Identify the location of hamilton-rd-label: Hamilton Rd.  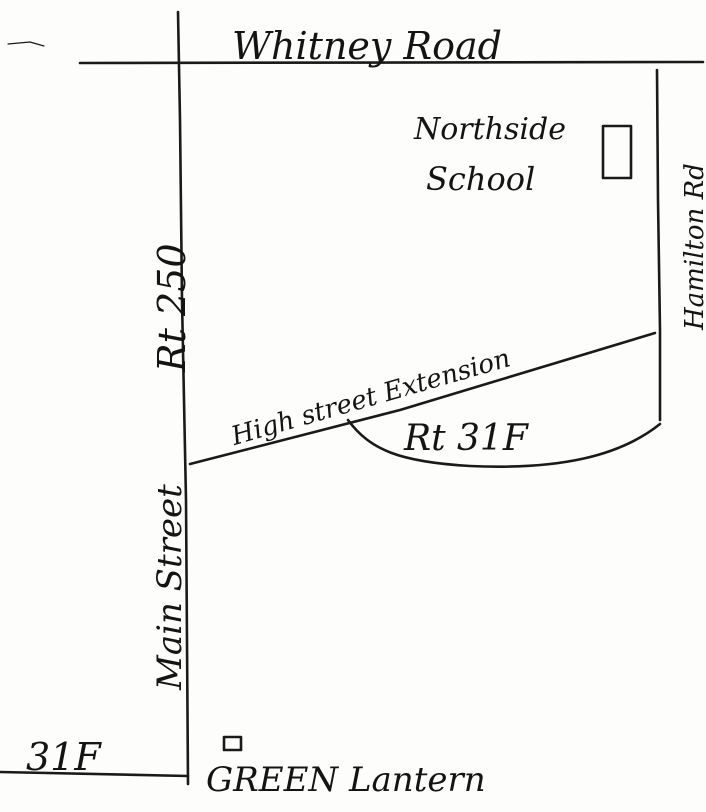
(693, 246).